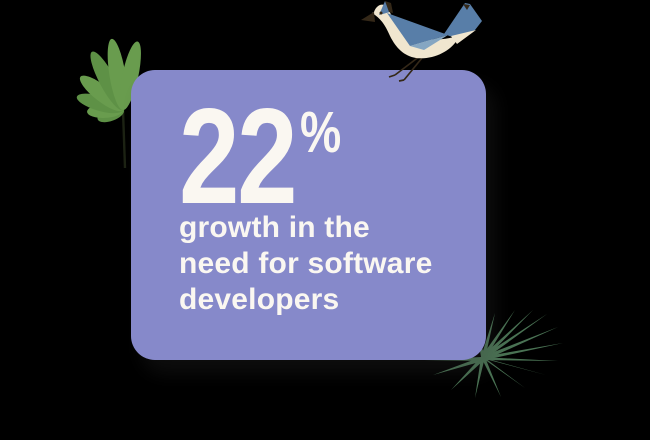 This screenshot has width=650, height=440. I want to click on bird-beak, so click(368, 17).